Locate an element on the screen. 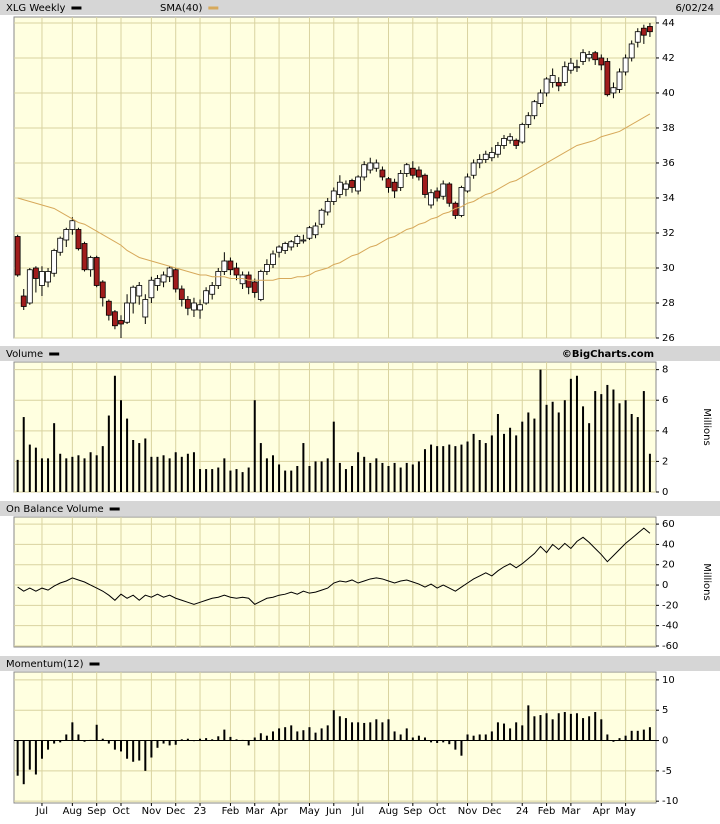  legend-label: XLG Weekly is located at coordinates (36, 8).